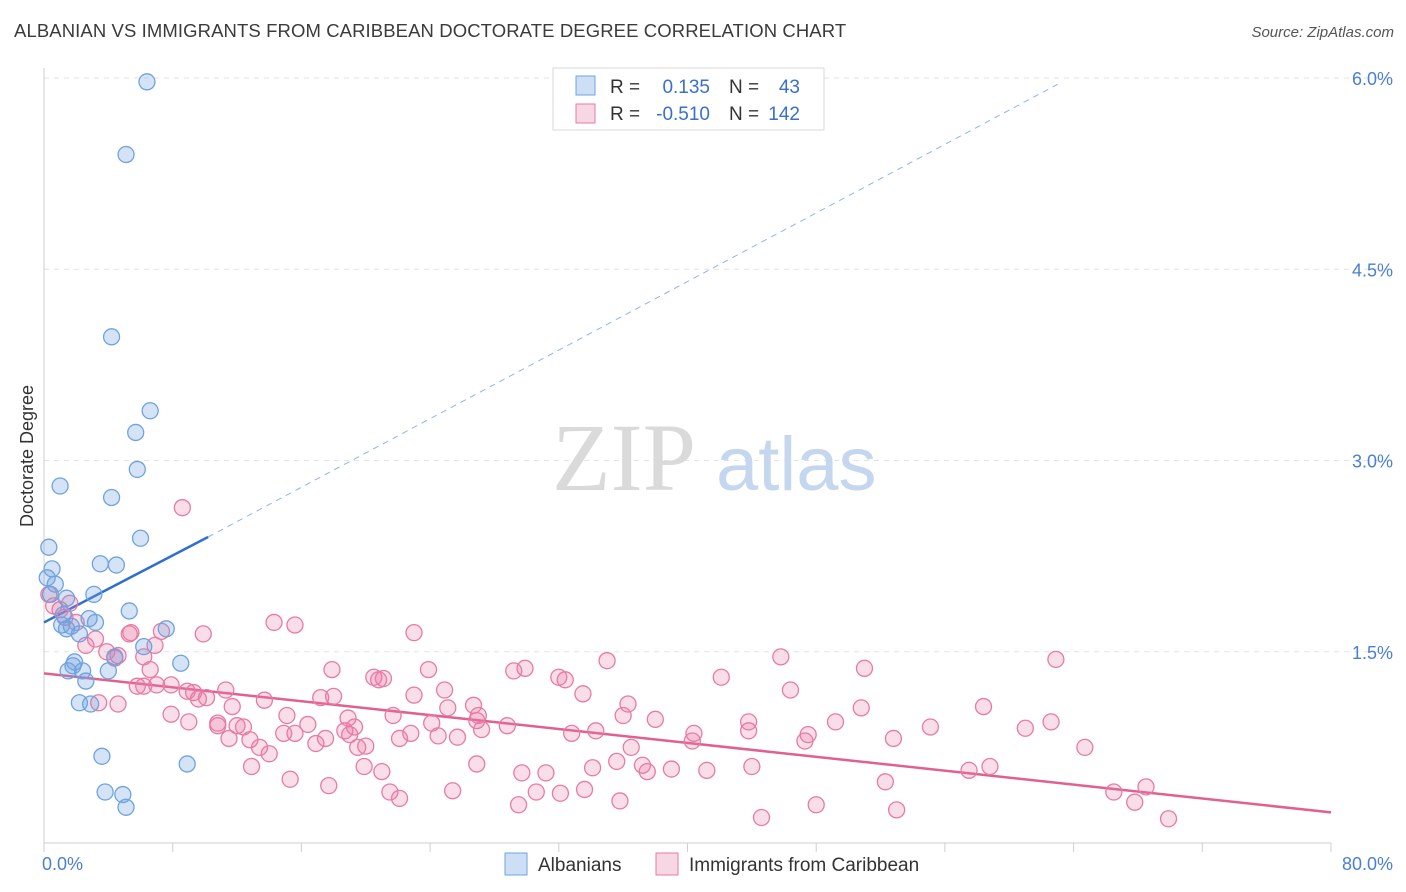  What do you see at coordinates (516, 864) in the screenshot?
I see `bottom-legend-swatch-albanians` at bounding box center [516, 864].